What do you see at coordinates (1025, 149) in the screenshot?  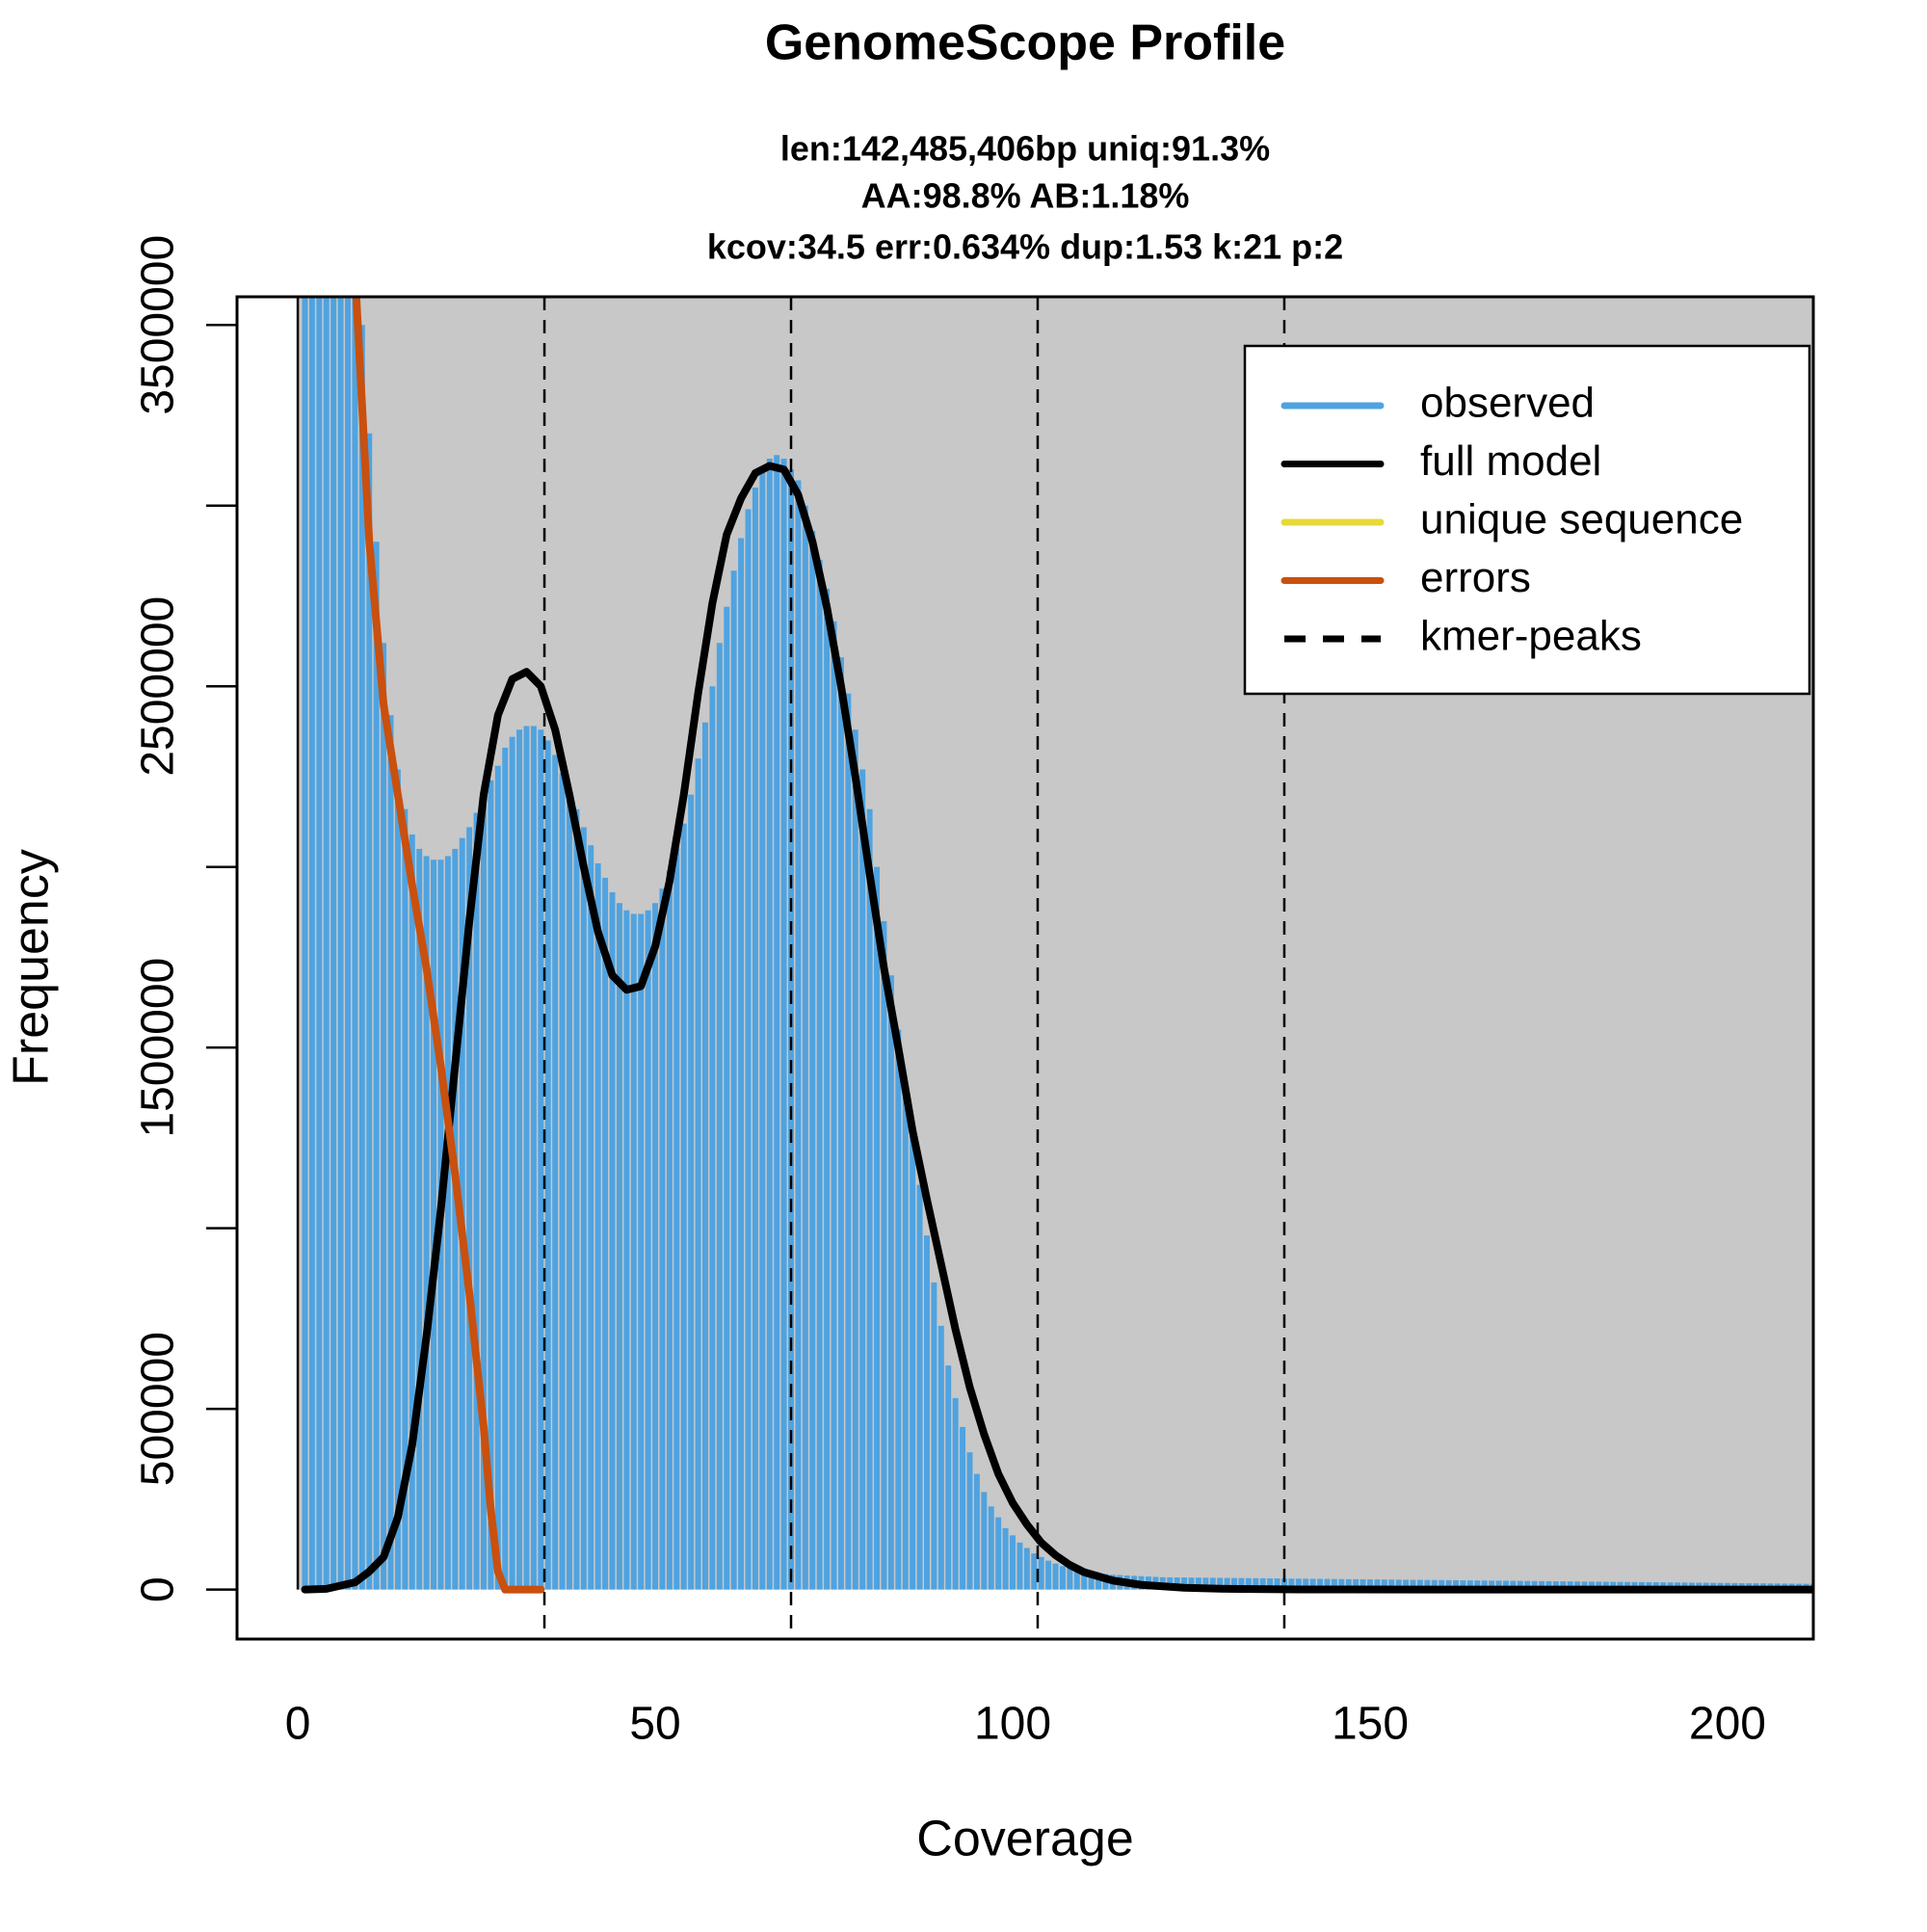 I see `subtitle: len:142,485,406bp uniq:91.3%` at bounding box center [1025, 149].